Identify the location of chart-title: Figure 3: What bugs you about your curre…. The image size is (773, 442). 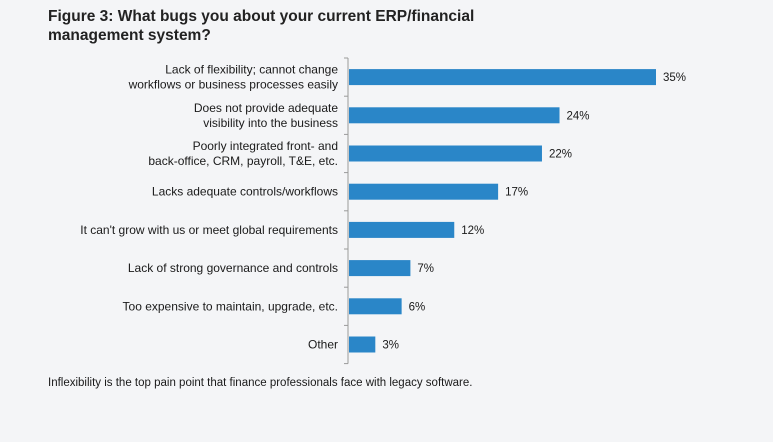
(261, 26).